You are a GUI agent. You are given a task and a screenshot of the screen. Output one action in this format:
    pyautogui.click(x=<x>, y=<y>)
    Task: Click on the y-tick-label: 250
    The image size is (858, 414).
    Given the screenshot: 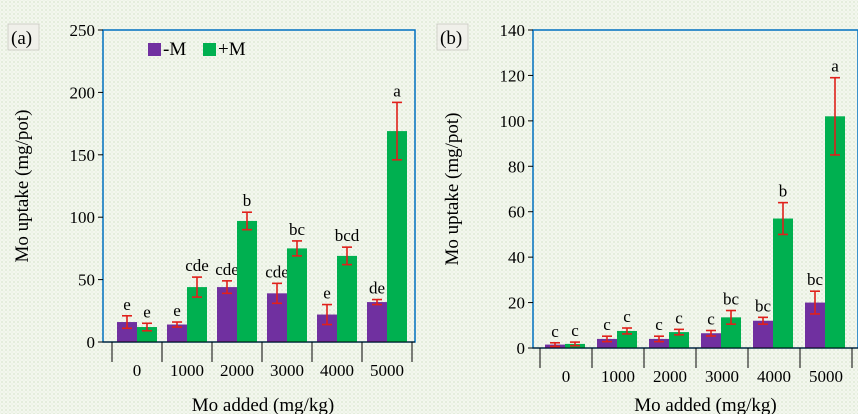 What is the action you would take?
    pyautogui.click(x=83, y=30)
    